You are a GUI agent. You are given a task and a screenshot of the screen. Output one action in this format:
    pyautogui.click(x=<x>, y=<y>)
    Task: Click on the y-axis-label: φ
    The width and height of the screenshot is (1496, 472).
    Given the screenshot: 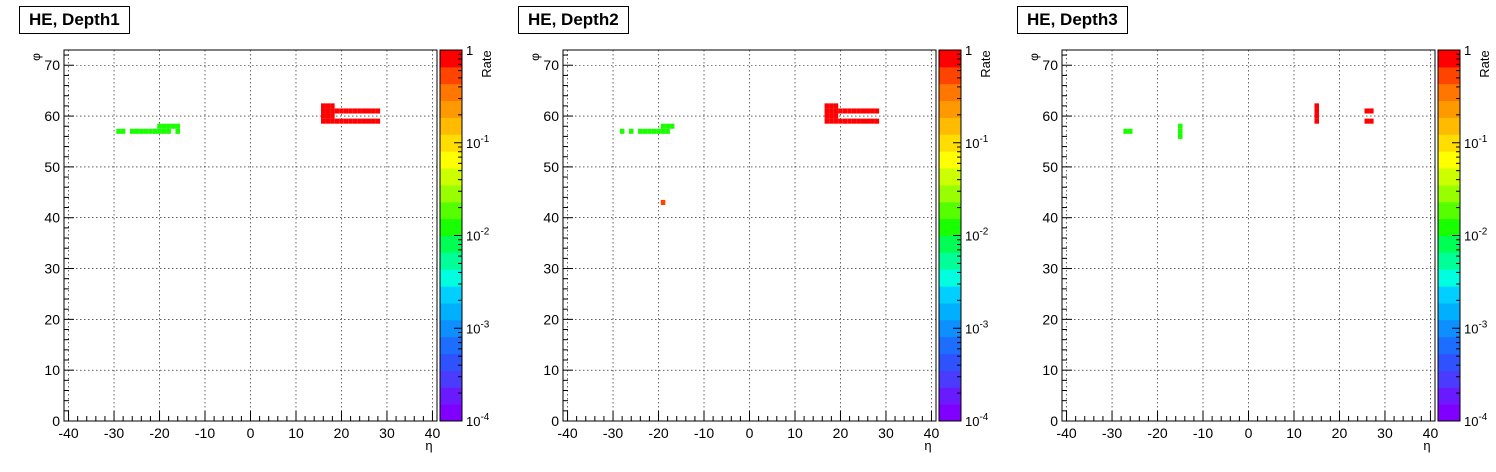 What is the action you would take?
    pyautogui.click(x=1034, y=57)
    